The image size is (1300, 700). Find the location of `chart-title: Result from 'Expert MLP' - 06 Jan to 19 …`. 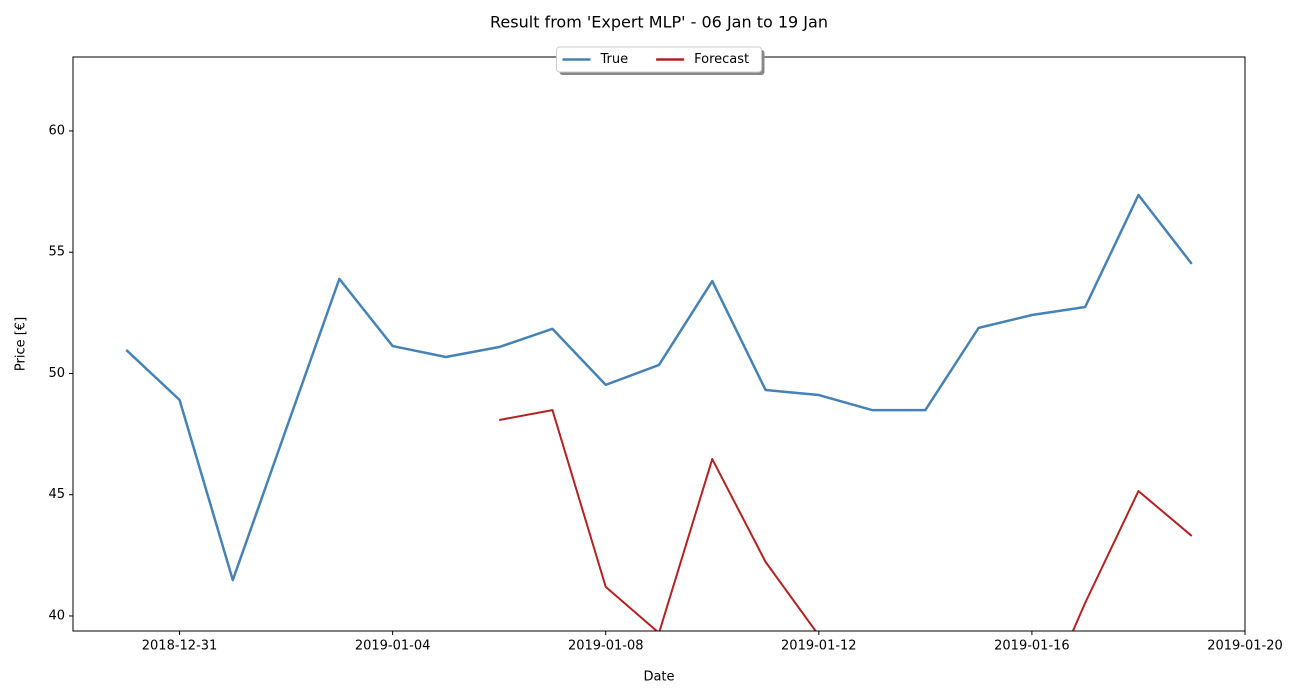

chart-title: Result from 'Expert MLP' - 06 Jan to 19 … is located at coordinates (659, 22).